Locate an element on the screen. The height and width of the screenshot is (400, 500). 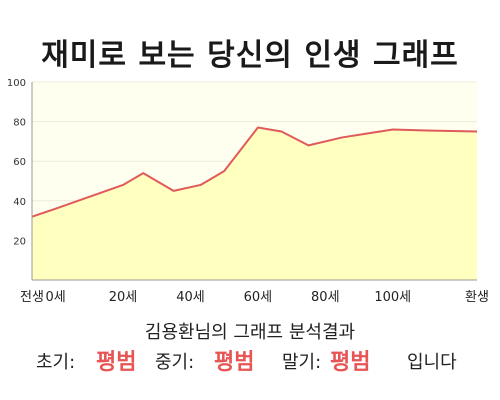
late-value: 평범 is located at coordinates (350, 362).